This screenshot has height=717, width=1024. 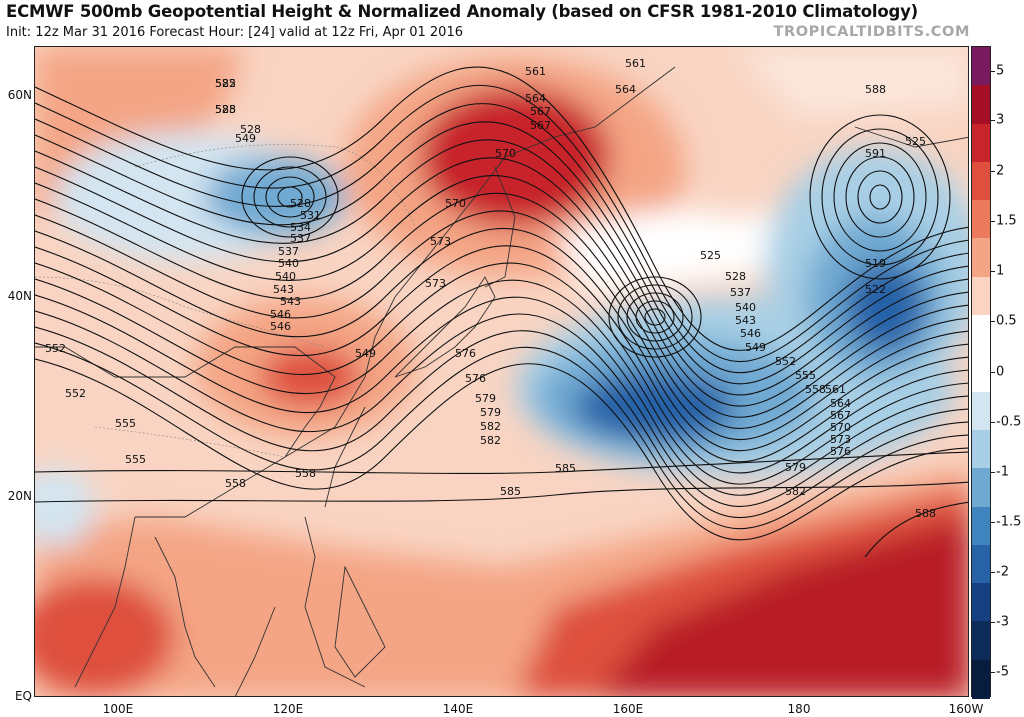 I want to click on lon-label-100e: 100E, so click(x=118, y=709).